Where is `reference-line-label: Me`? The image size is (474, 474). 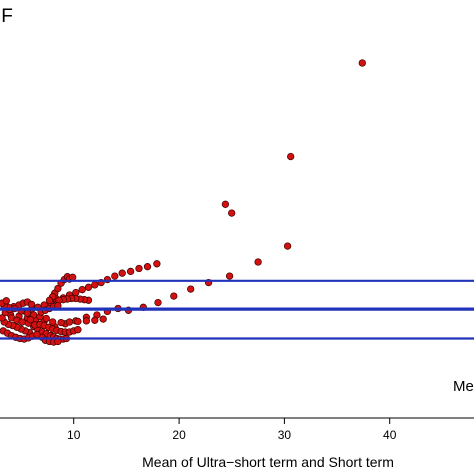 reference-line-label: Me is located at coordinates (463, 386).